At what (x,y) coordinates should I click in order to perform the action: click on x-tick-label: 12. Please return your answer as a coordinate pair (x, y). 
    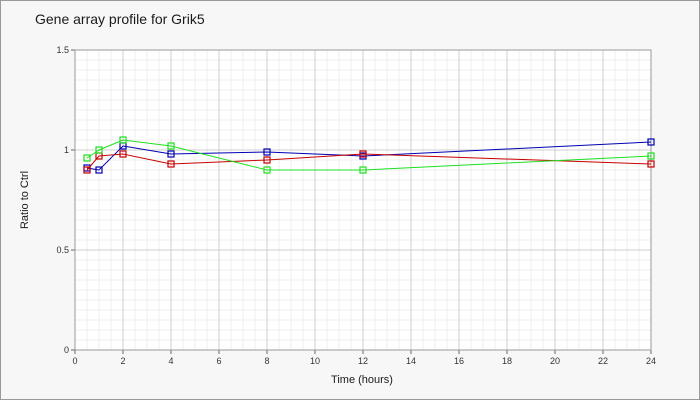
    Looking at the image, I should click on (363, 361).